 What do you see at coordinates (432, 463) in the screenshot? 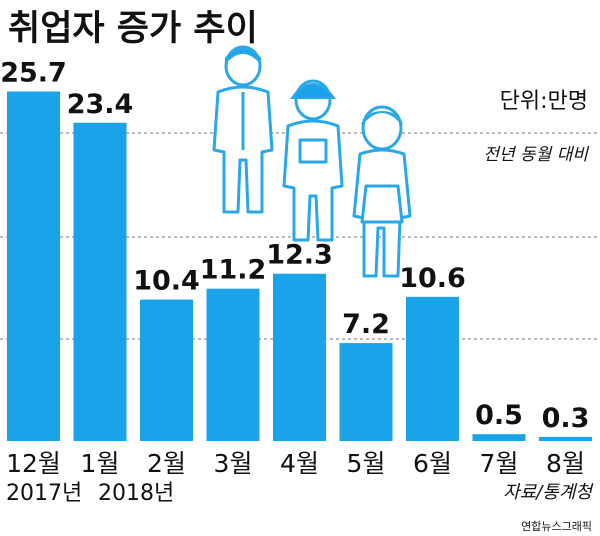
I see `category-label: 6월` at bounding box center [432, 463].